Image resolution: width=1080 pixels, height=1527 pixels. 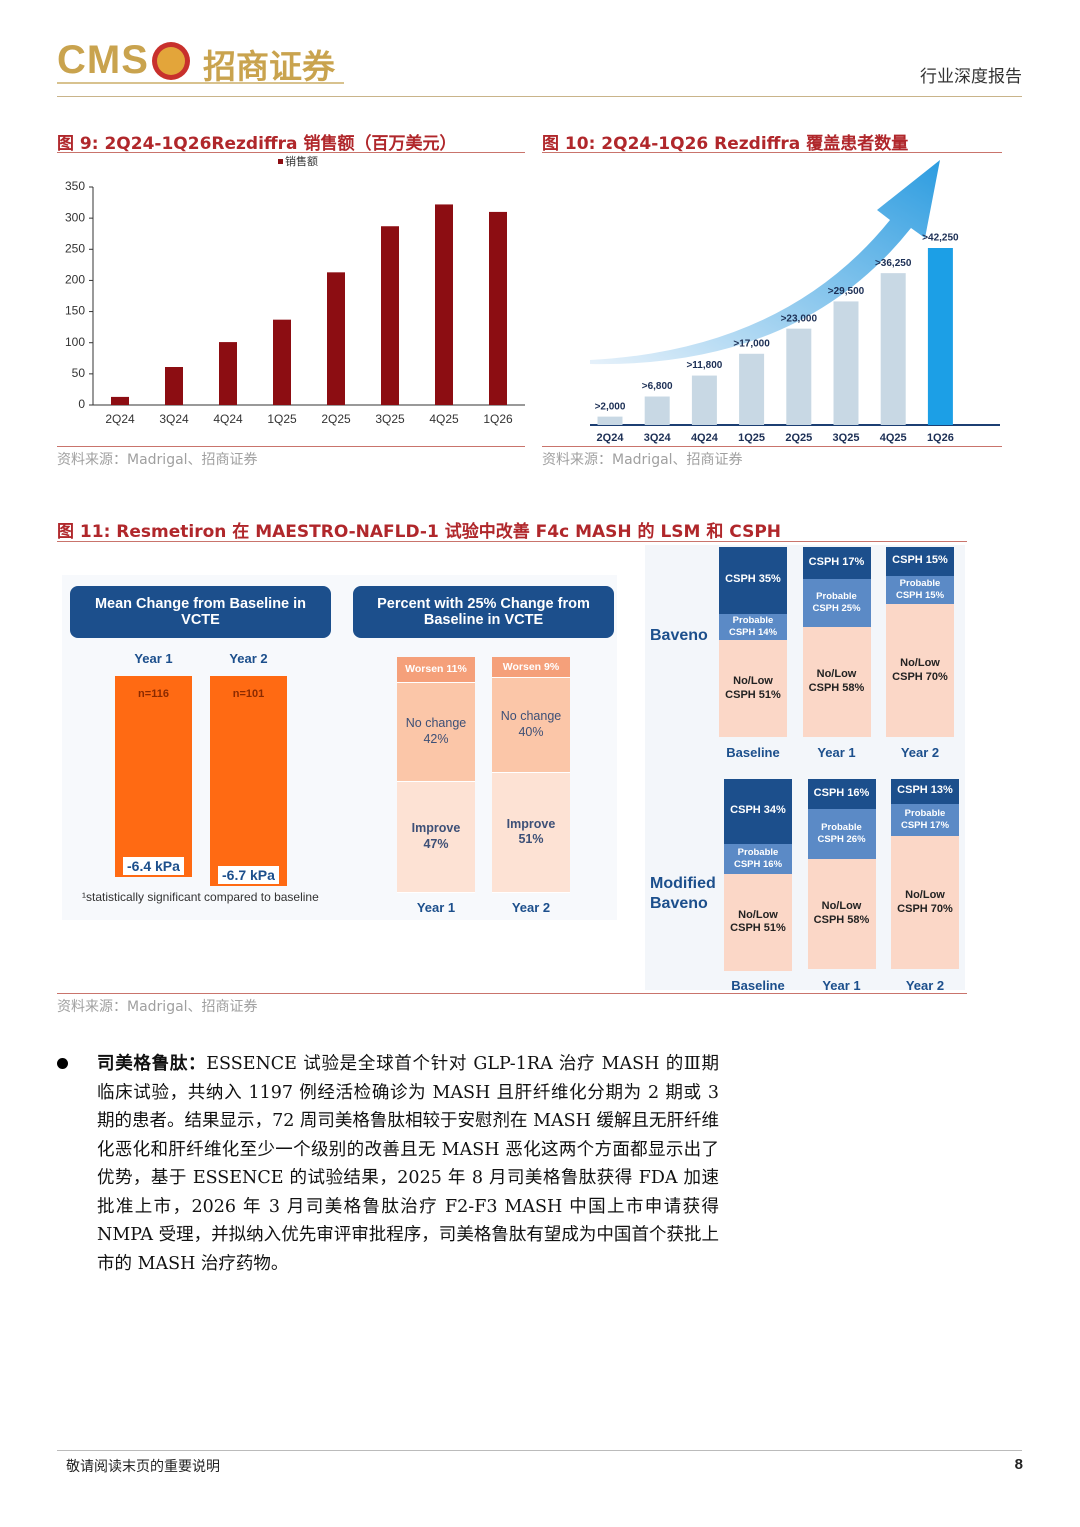 What do you see at coordinates (725, 144) in the screenshot?
I see `figure-title: 图 10: 2Q24-1Q26 Rezdiffra 覆盖患者数量` at bounding box center [725, 144].